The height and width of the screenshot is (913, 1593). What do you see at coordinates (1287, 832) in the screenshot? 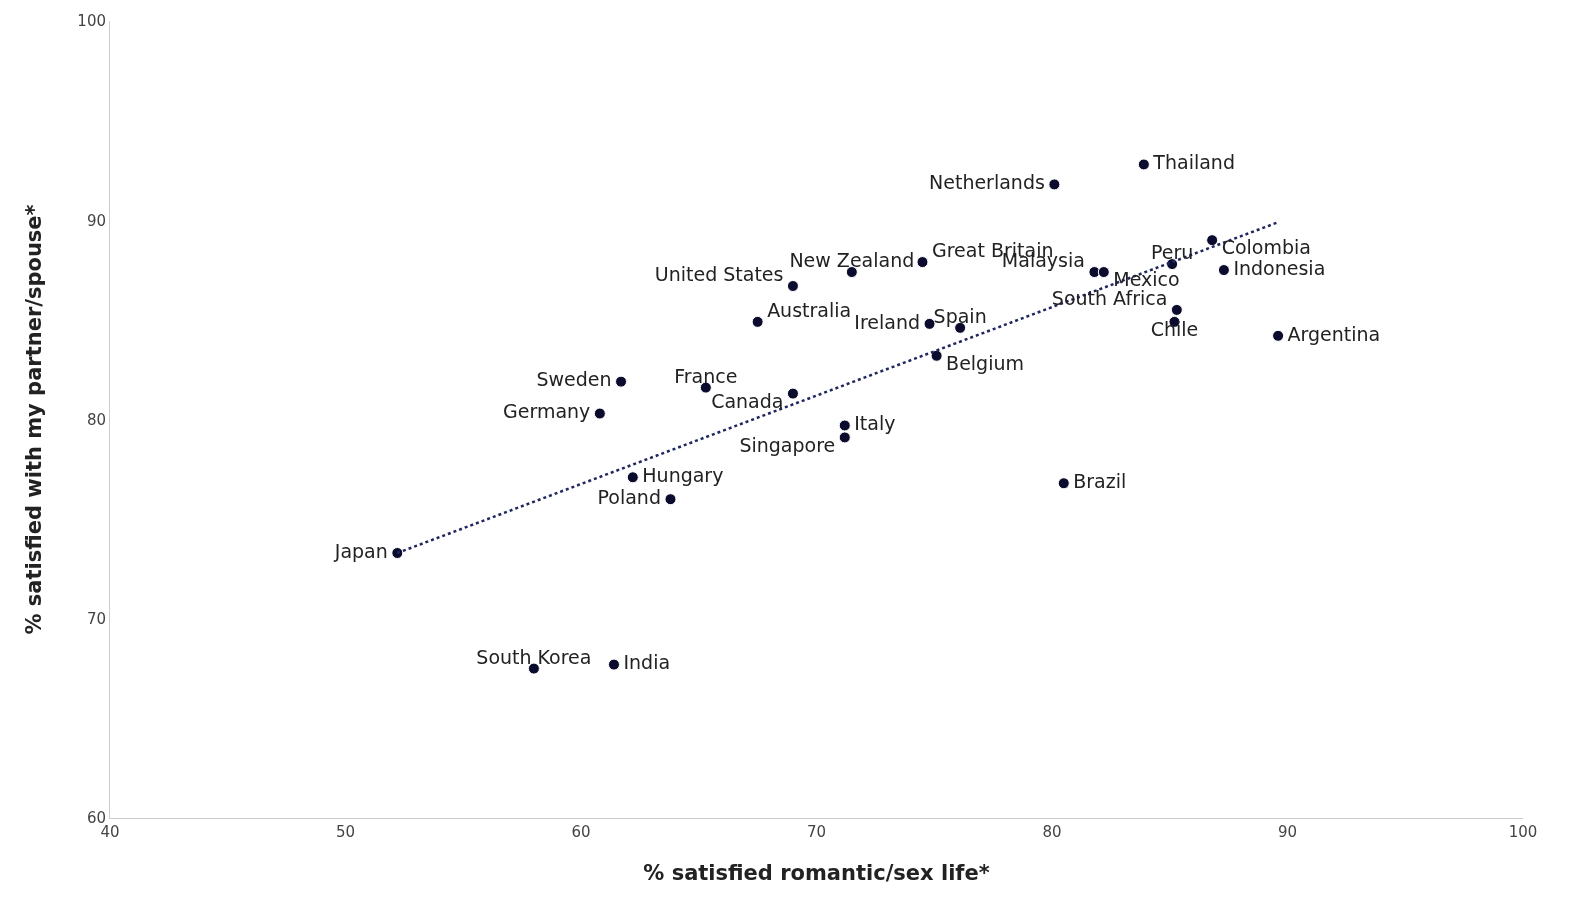
I see `x-tick-label: 90` at bounding box center [1287, 832].